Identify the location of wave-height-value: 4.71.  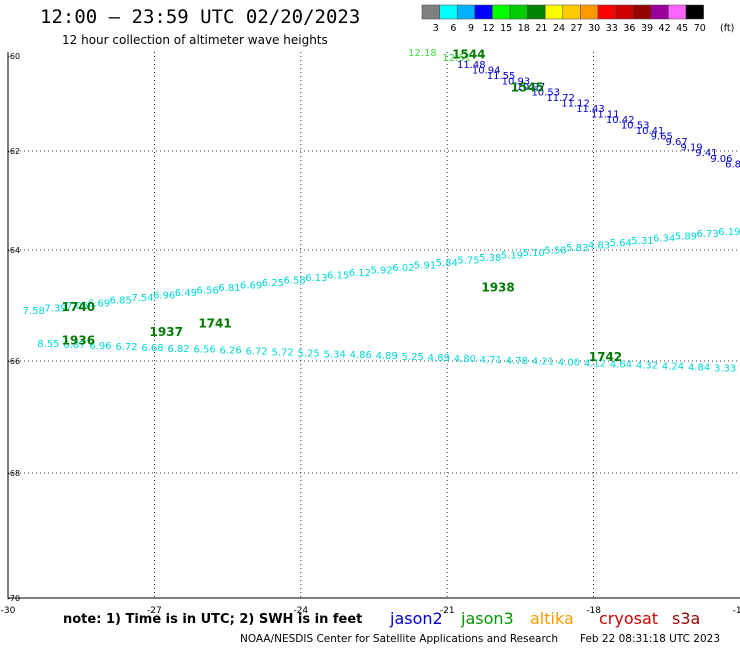
(491, 360).